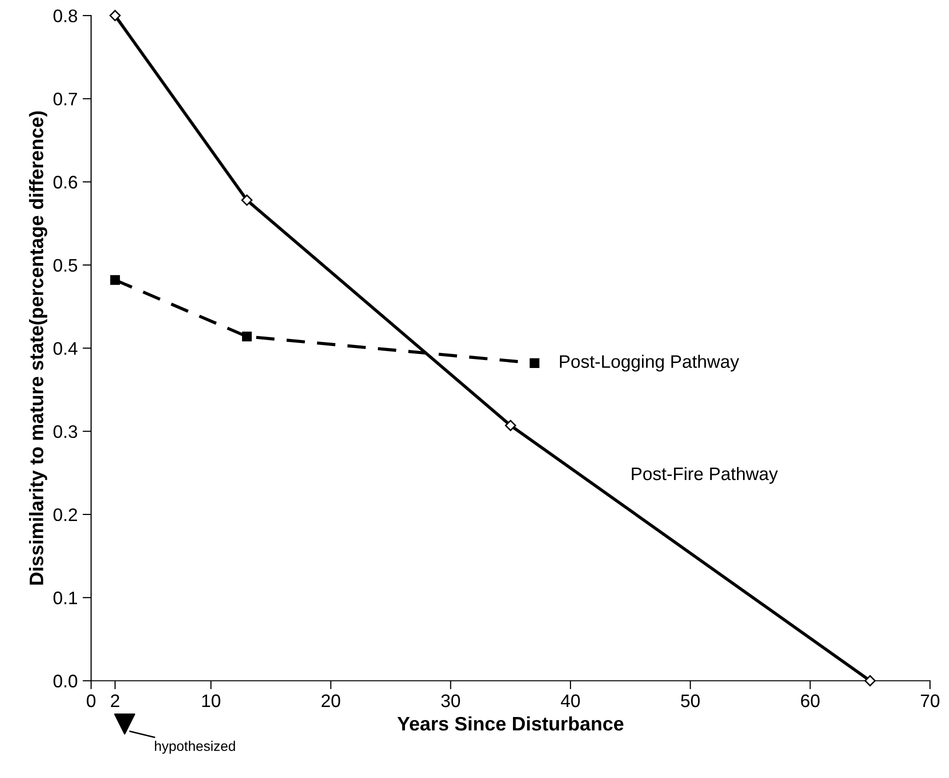 The image size is (949, 778). What do you see at coordinates (650, 363) in the screenshot?
I see `series-label: Post-Logging Pathway` at bounding box center [650, 363].